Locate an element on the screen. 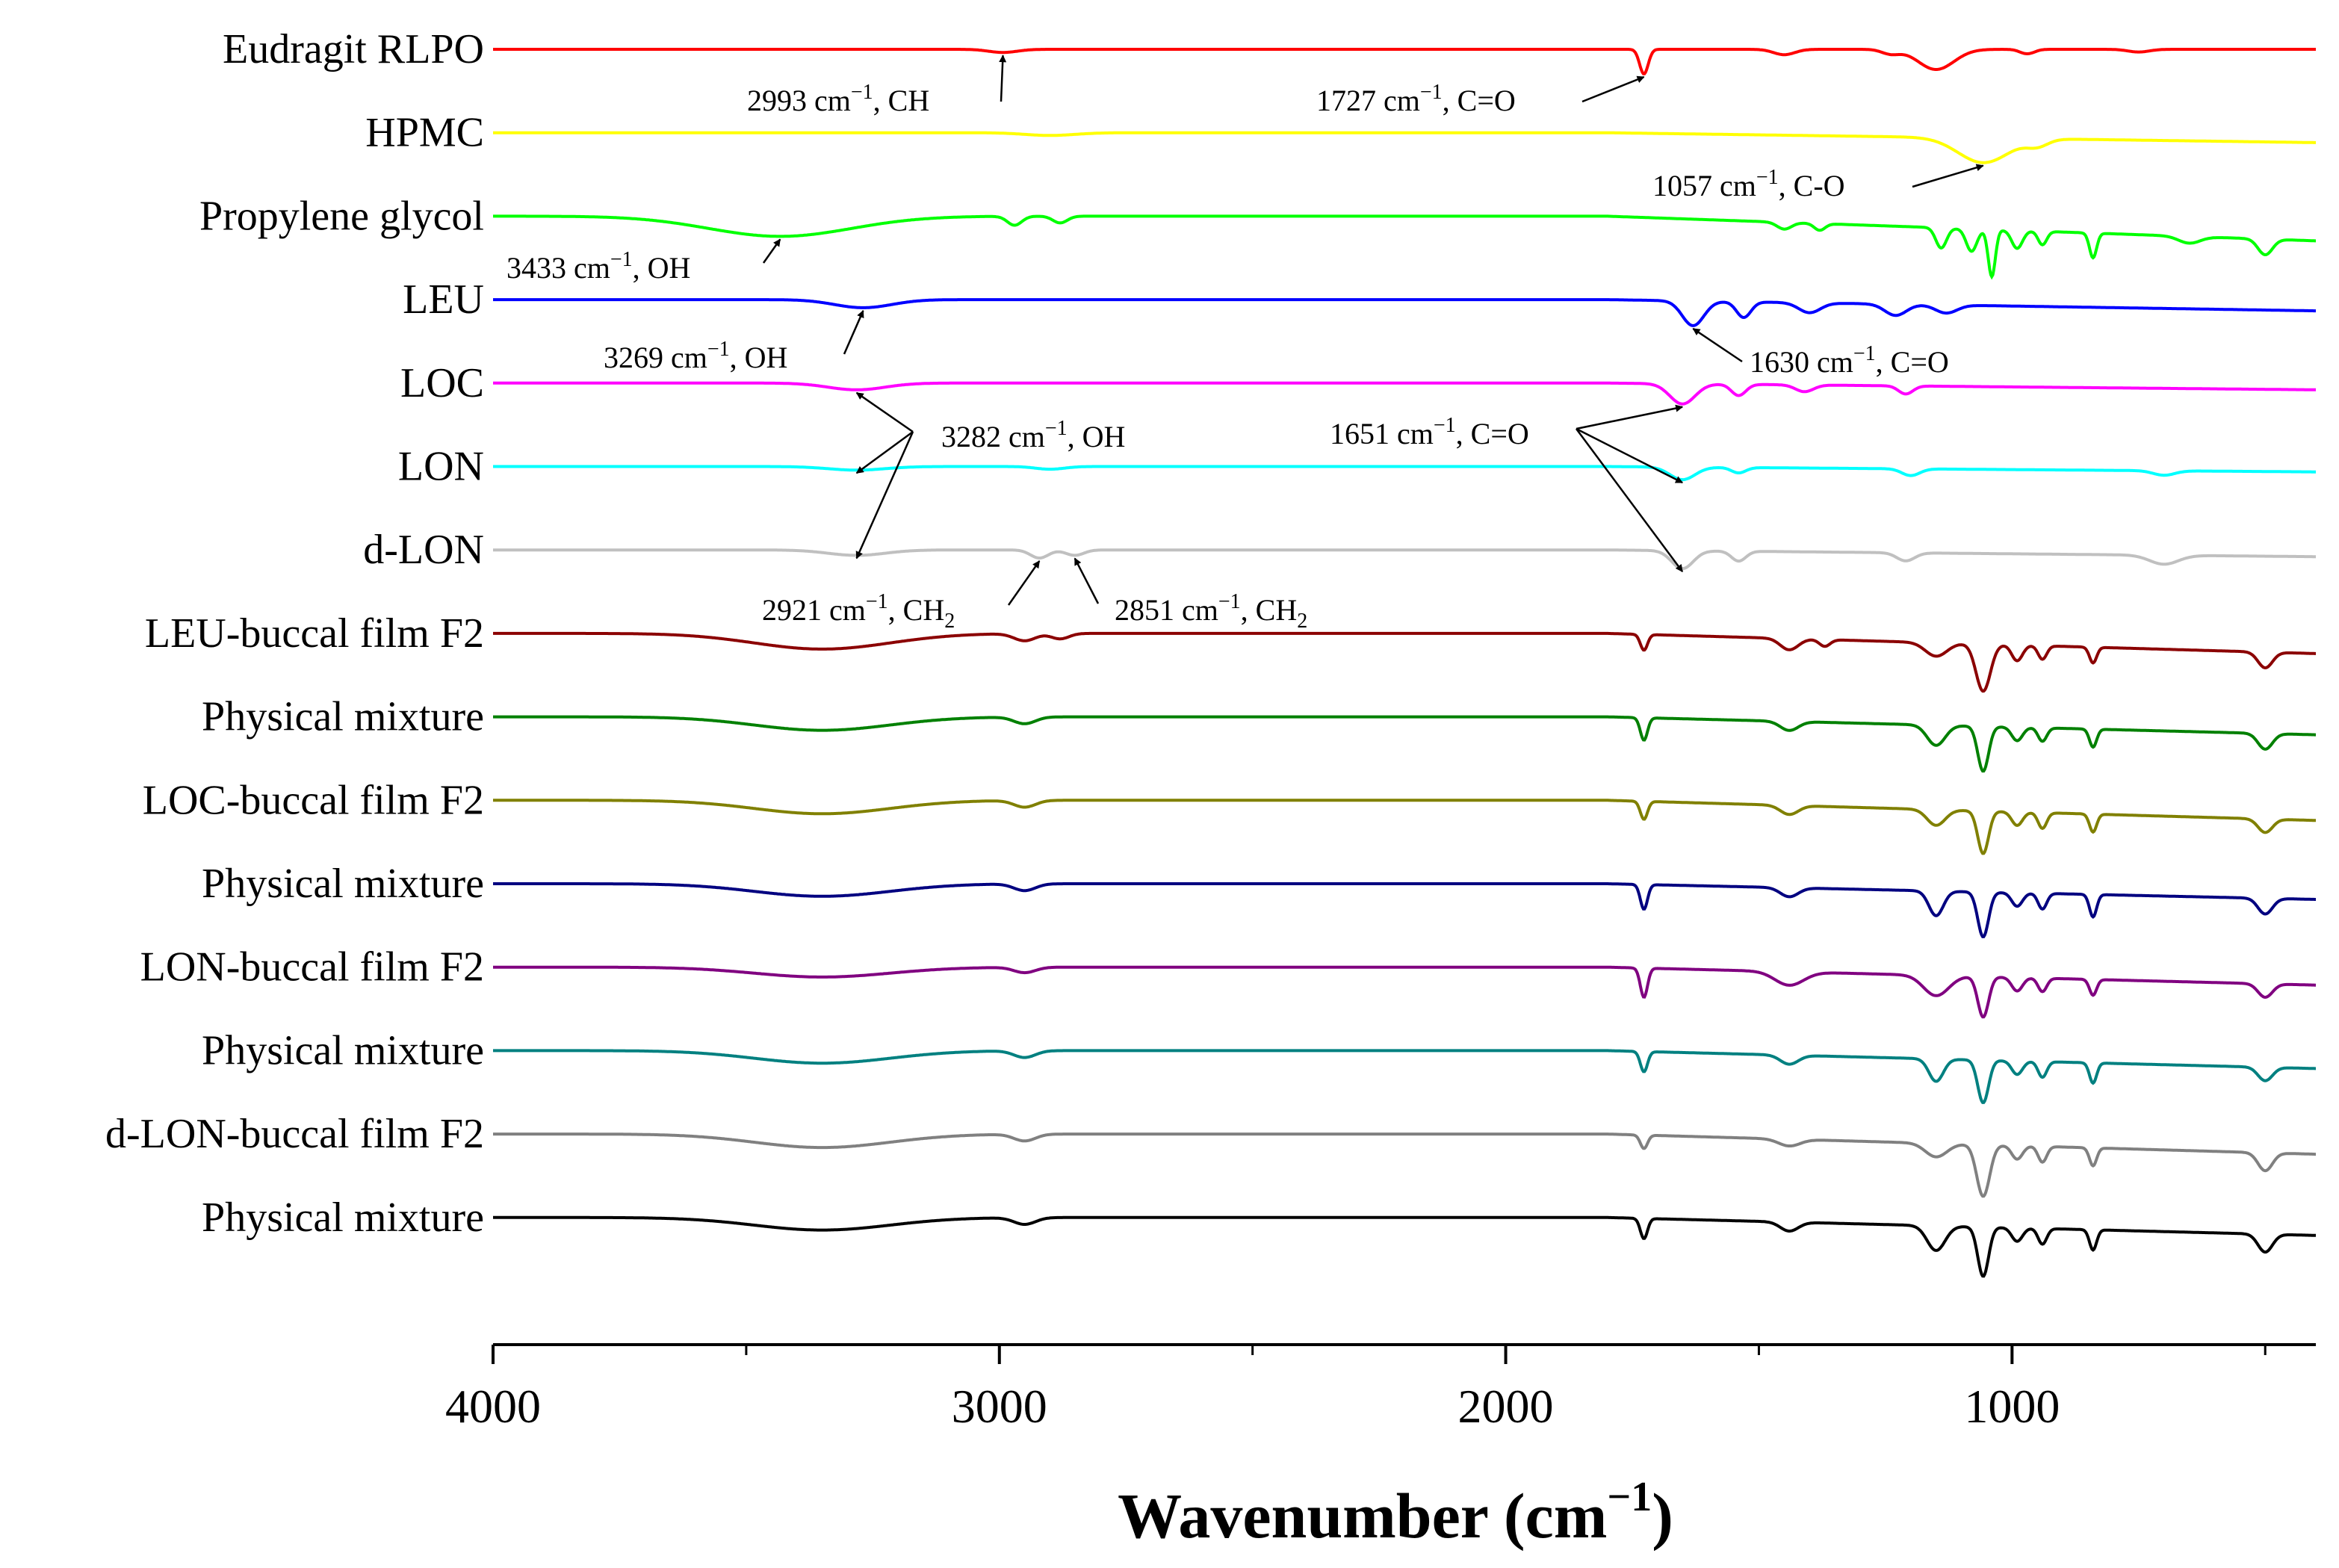 The height and width of the screenshot is (1568, 2339). ann-3282-3-arrow is located at coordinates (884, 496).